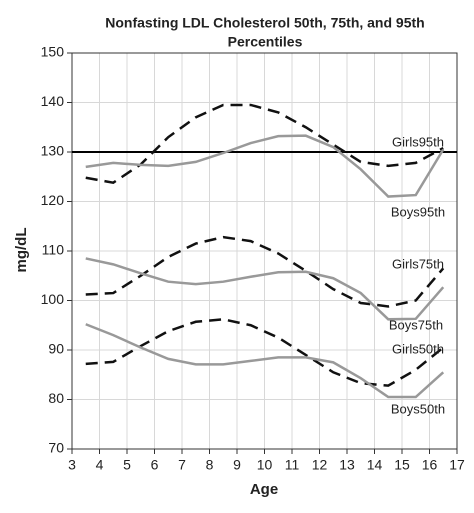 The height and width of the screenshot is (513, 474). Describe the element at coordinates (418, 141) in the screenshot. I see `series-label: Girls95th` at that location.